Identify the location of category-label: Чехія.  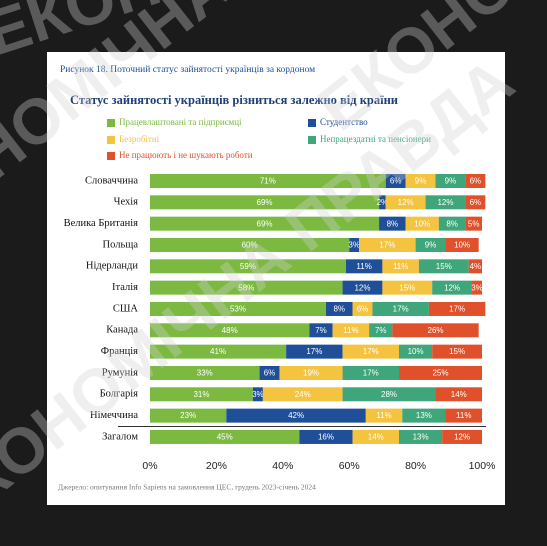
(126, 202).